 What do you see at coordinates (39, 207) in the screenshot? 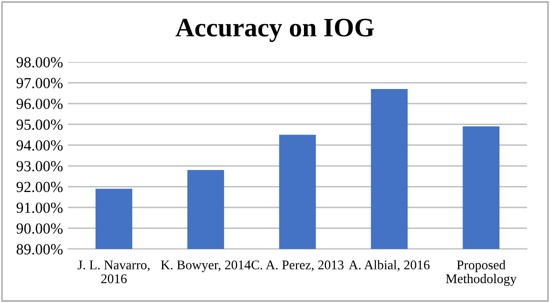
I see `y-tick-label: 91.00%` at bounding box center [39, 207].